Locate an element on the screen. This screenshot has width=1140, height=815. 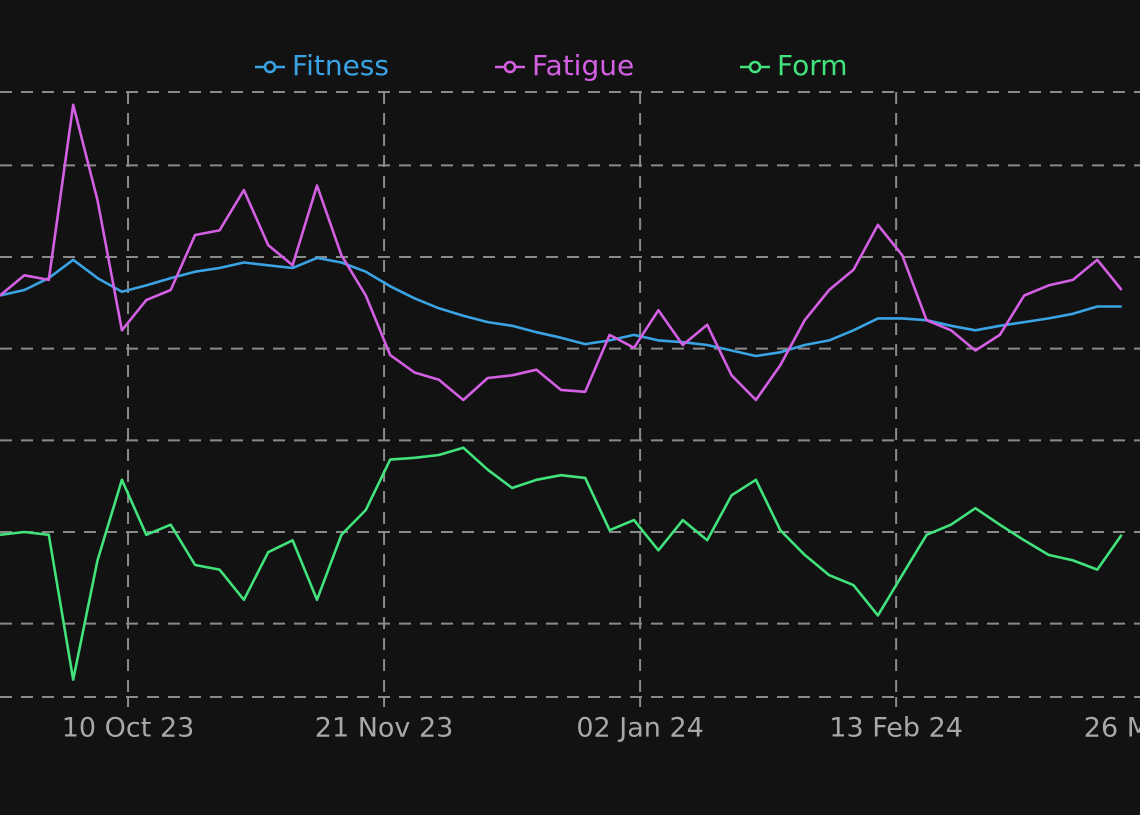
legend: Fitness Fatigue Form is located at coordinates (551, 65).